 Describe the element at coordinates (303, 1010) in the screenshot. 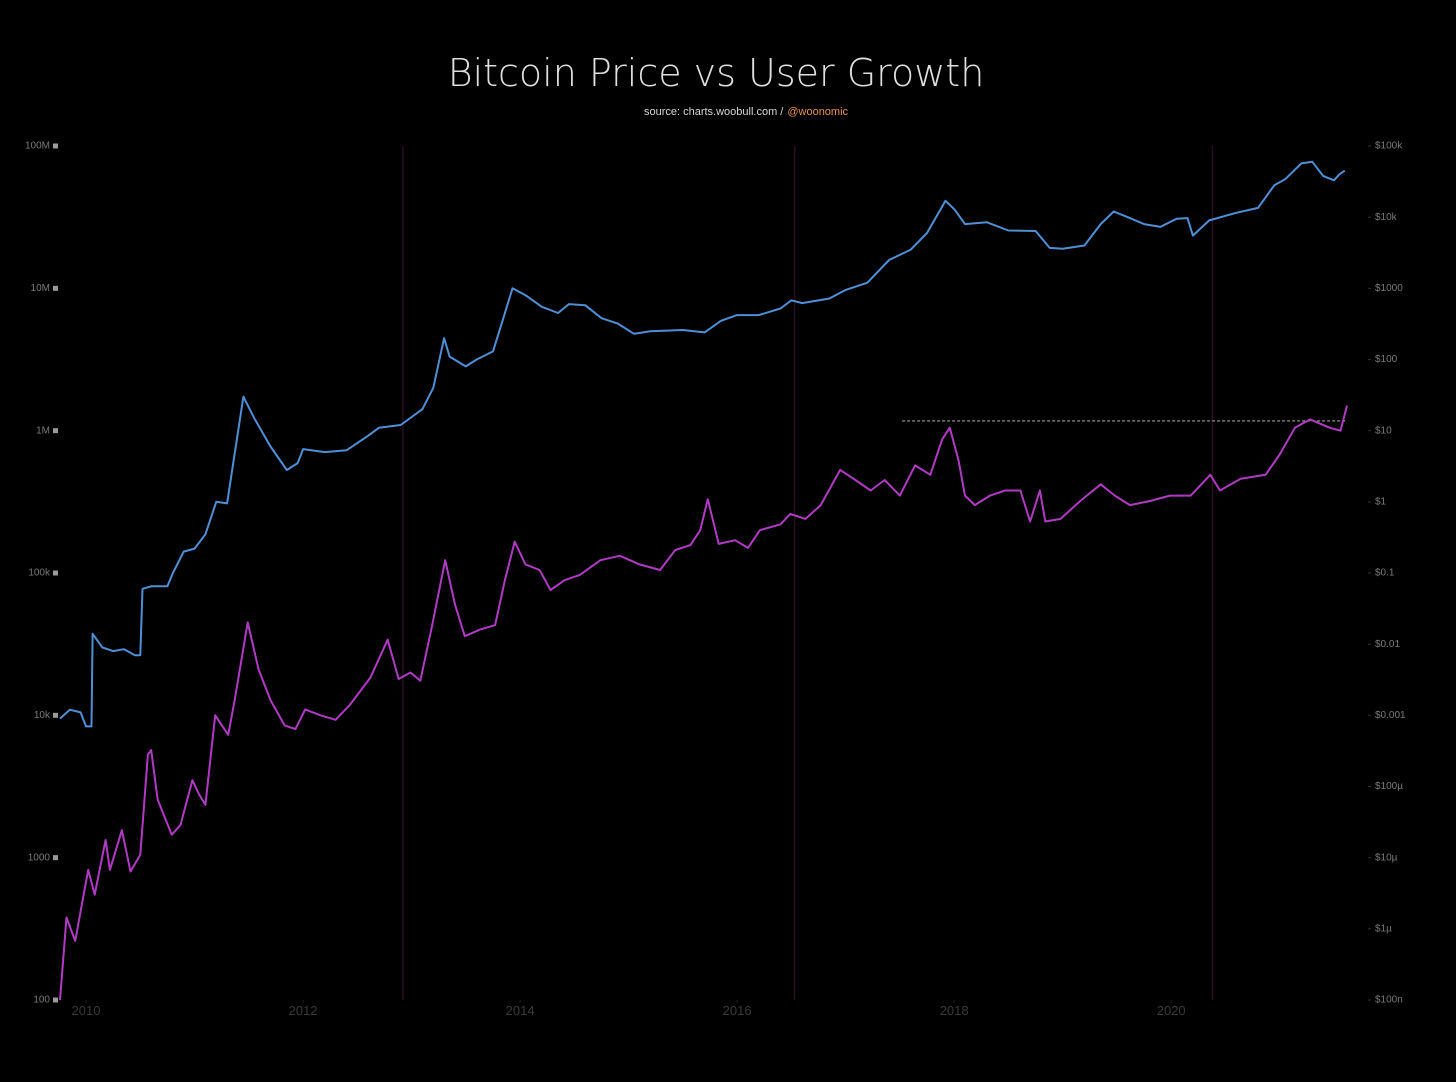

I see `x-tick-label: 2012` at that location.